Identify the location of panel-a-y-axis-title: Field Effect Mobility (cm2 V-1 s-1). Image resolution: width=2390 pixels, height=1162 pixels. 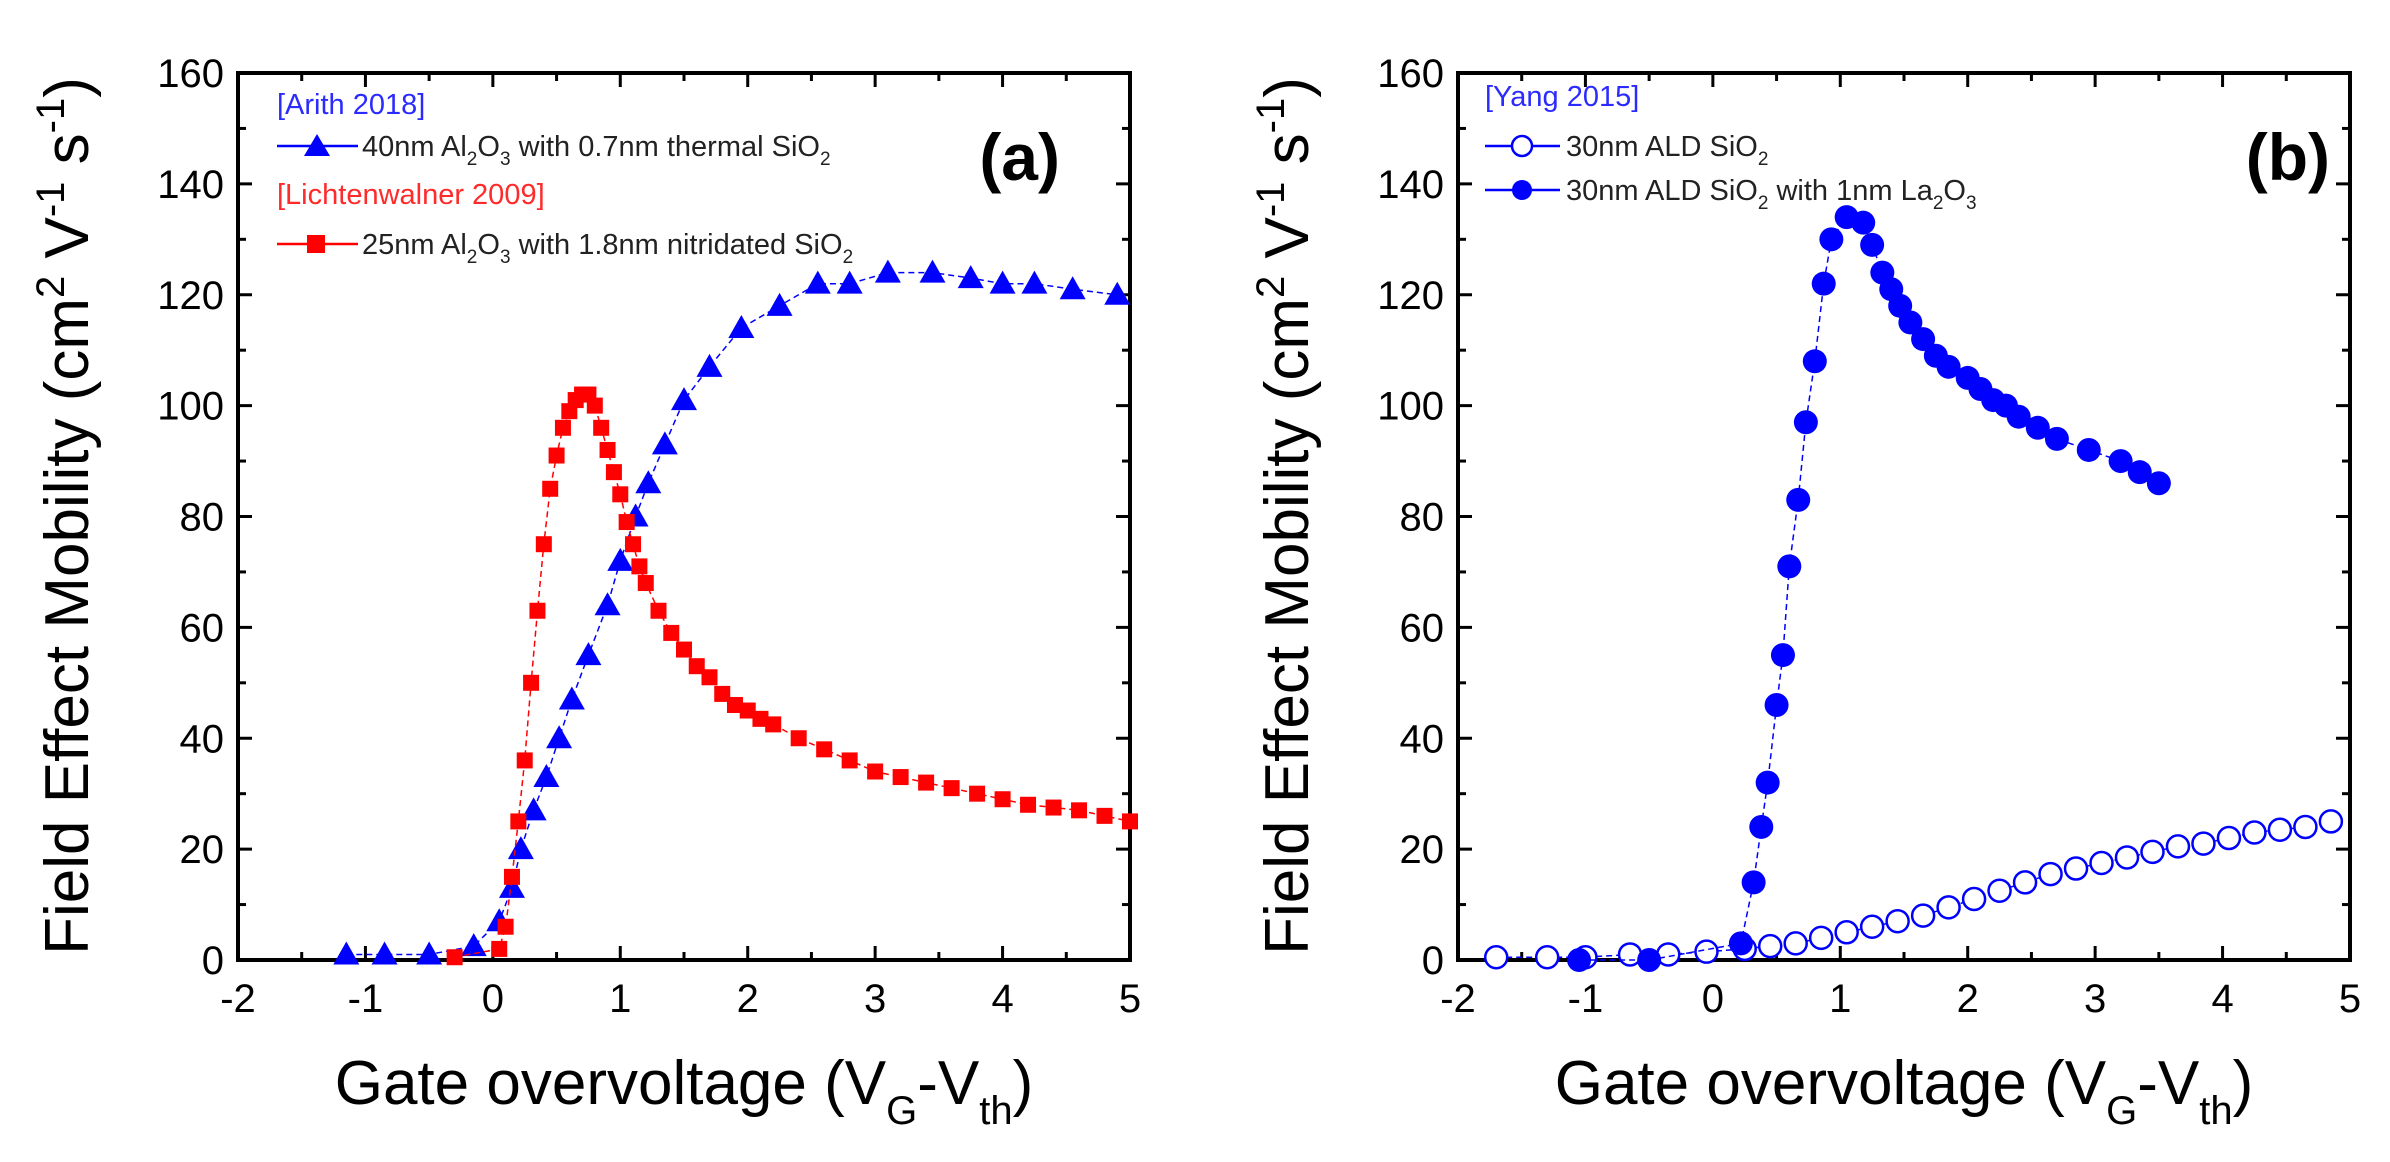
(65, 516).